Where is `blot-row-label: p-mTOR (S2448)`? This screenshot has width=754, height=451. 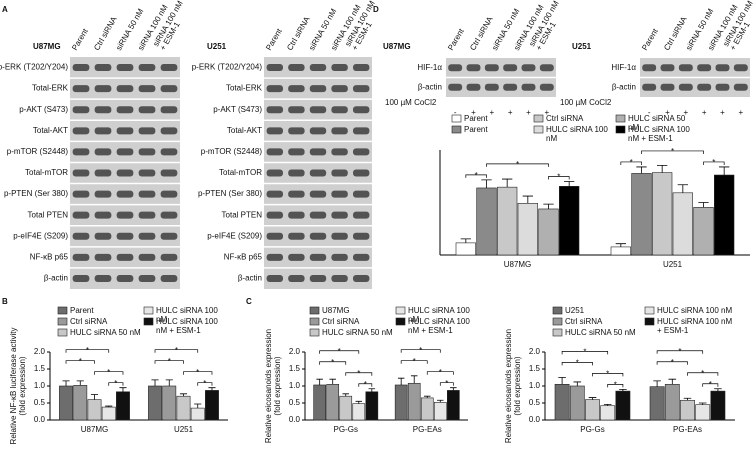 blot-row-label: p-mTOR (S2448) is located at coordinates (232, 151).